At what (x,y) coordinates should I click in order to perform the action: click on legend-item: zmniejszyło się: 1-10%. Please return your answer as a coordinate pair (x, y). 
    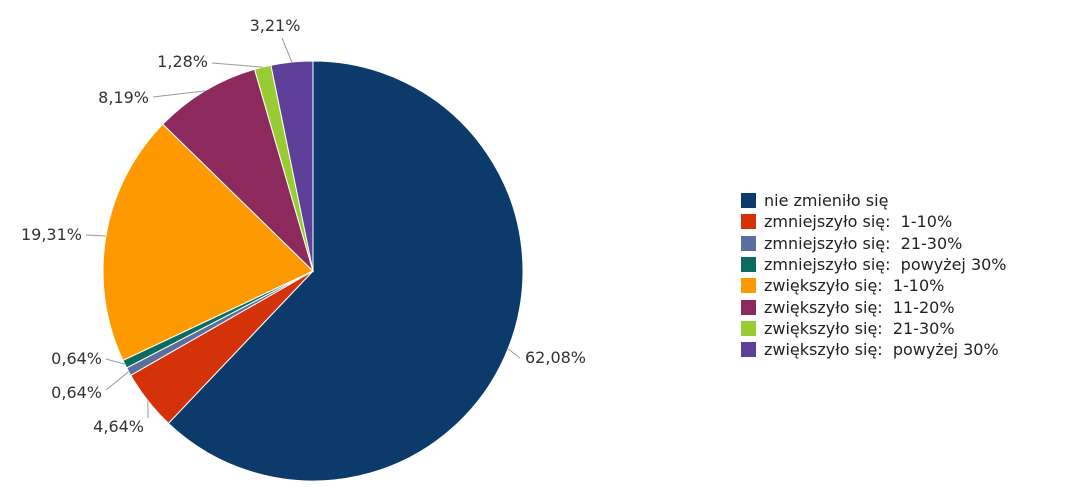
    Looking at the image, I should click on (874, 221).